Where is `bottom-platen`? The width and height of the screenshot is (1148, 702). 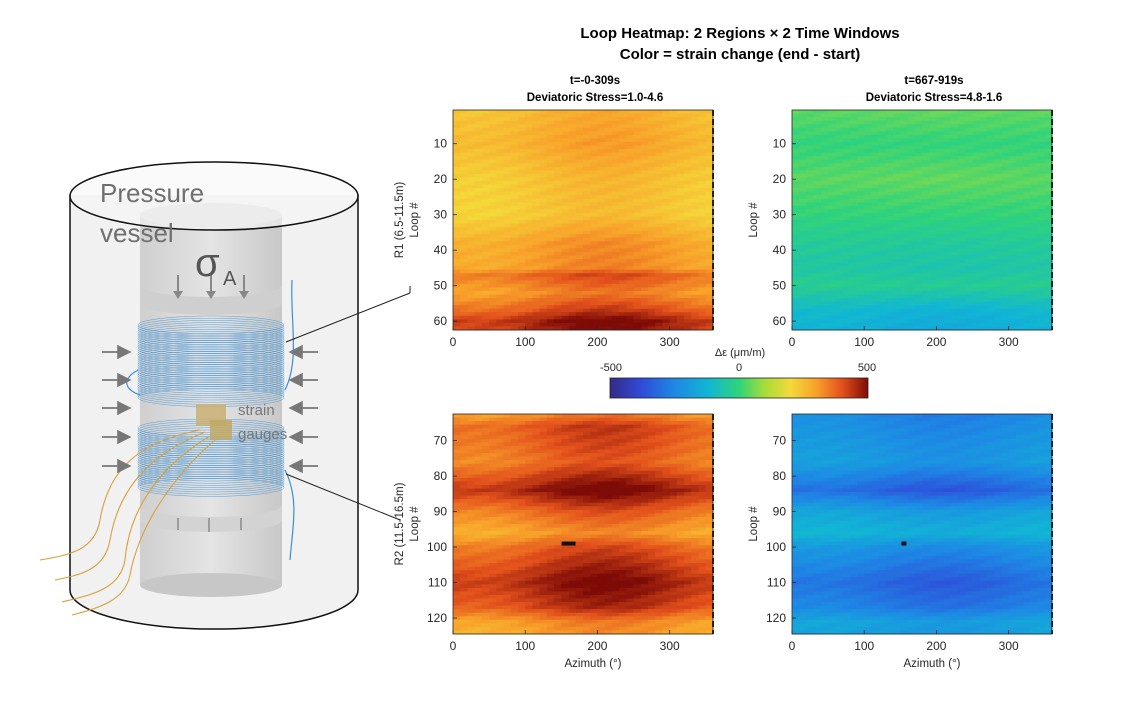 bottom-platen is located at coordinates (211, 518).